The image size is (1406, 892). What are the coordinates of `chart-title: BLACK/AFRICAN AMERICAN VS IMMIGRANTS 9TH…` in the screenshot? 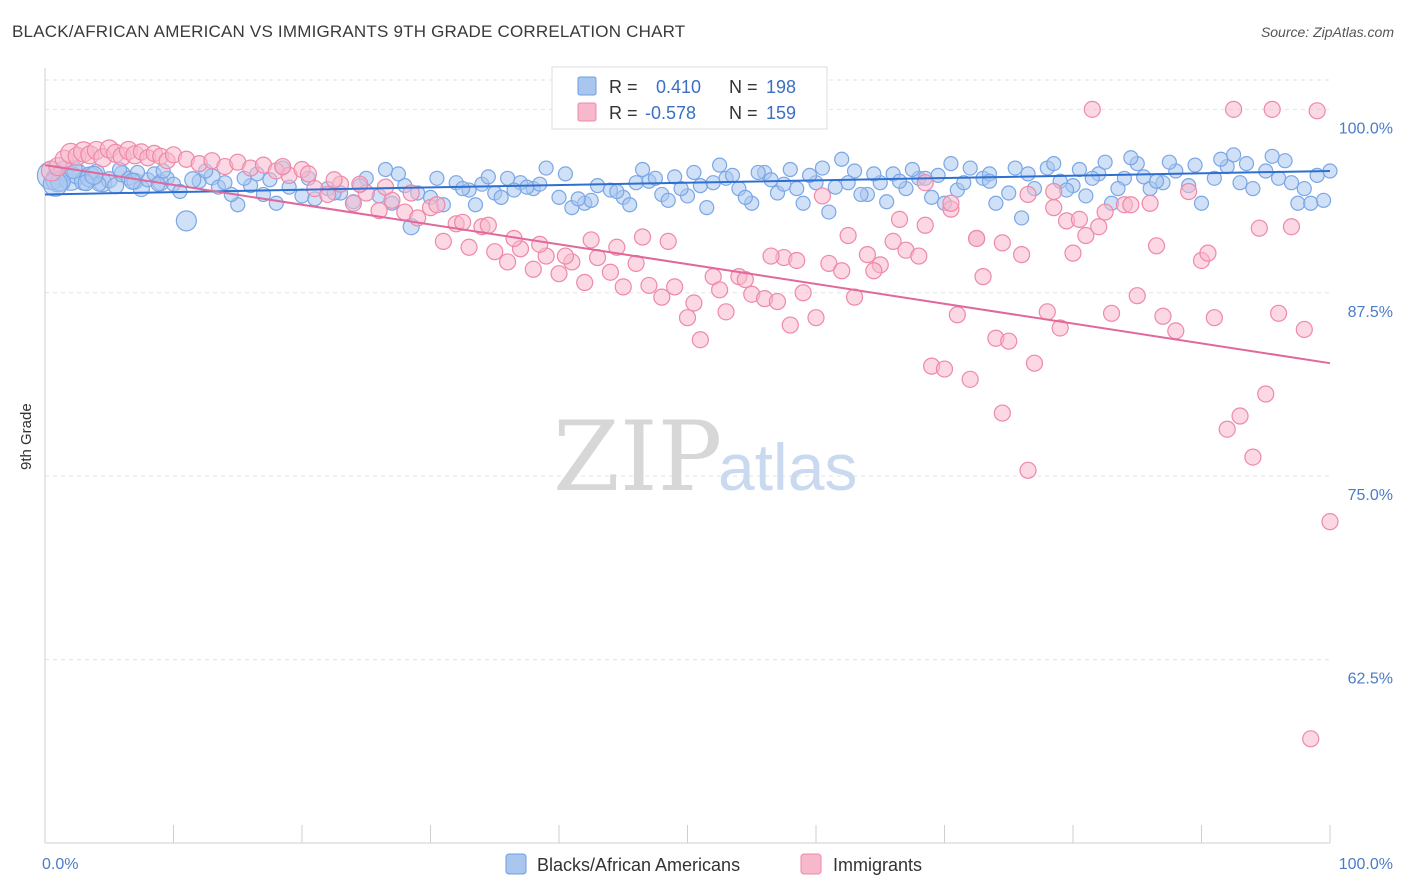 It's located at (349, 31).